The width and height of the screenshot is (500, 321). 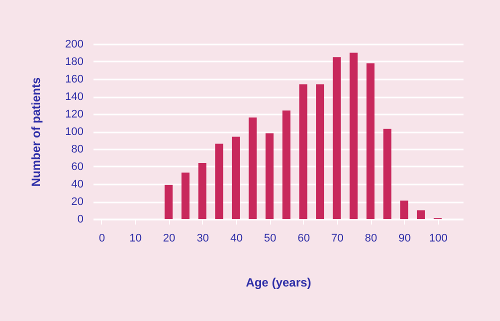 I want to click on x-tick-label: 90, so click(x=404, y=238).